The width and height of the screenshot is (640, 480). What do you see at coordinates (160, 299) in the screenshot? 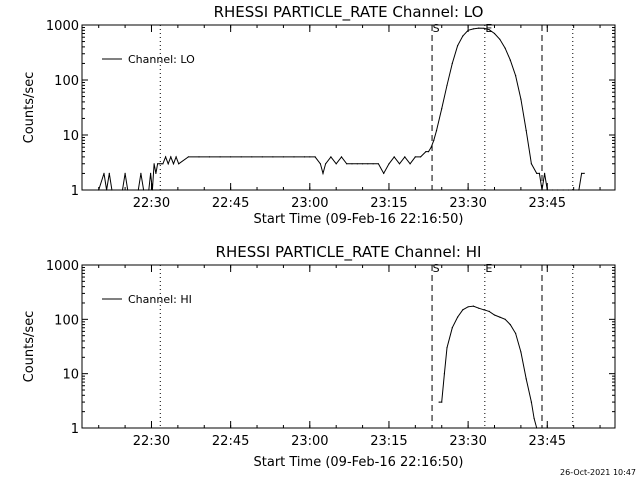
I see `legend-label: Channel: HI` at bounding box center [160, 299].